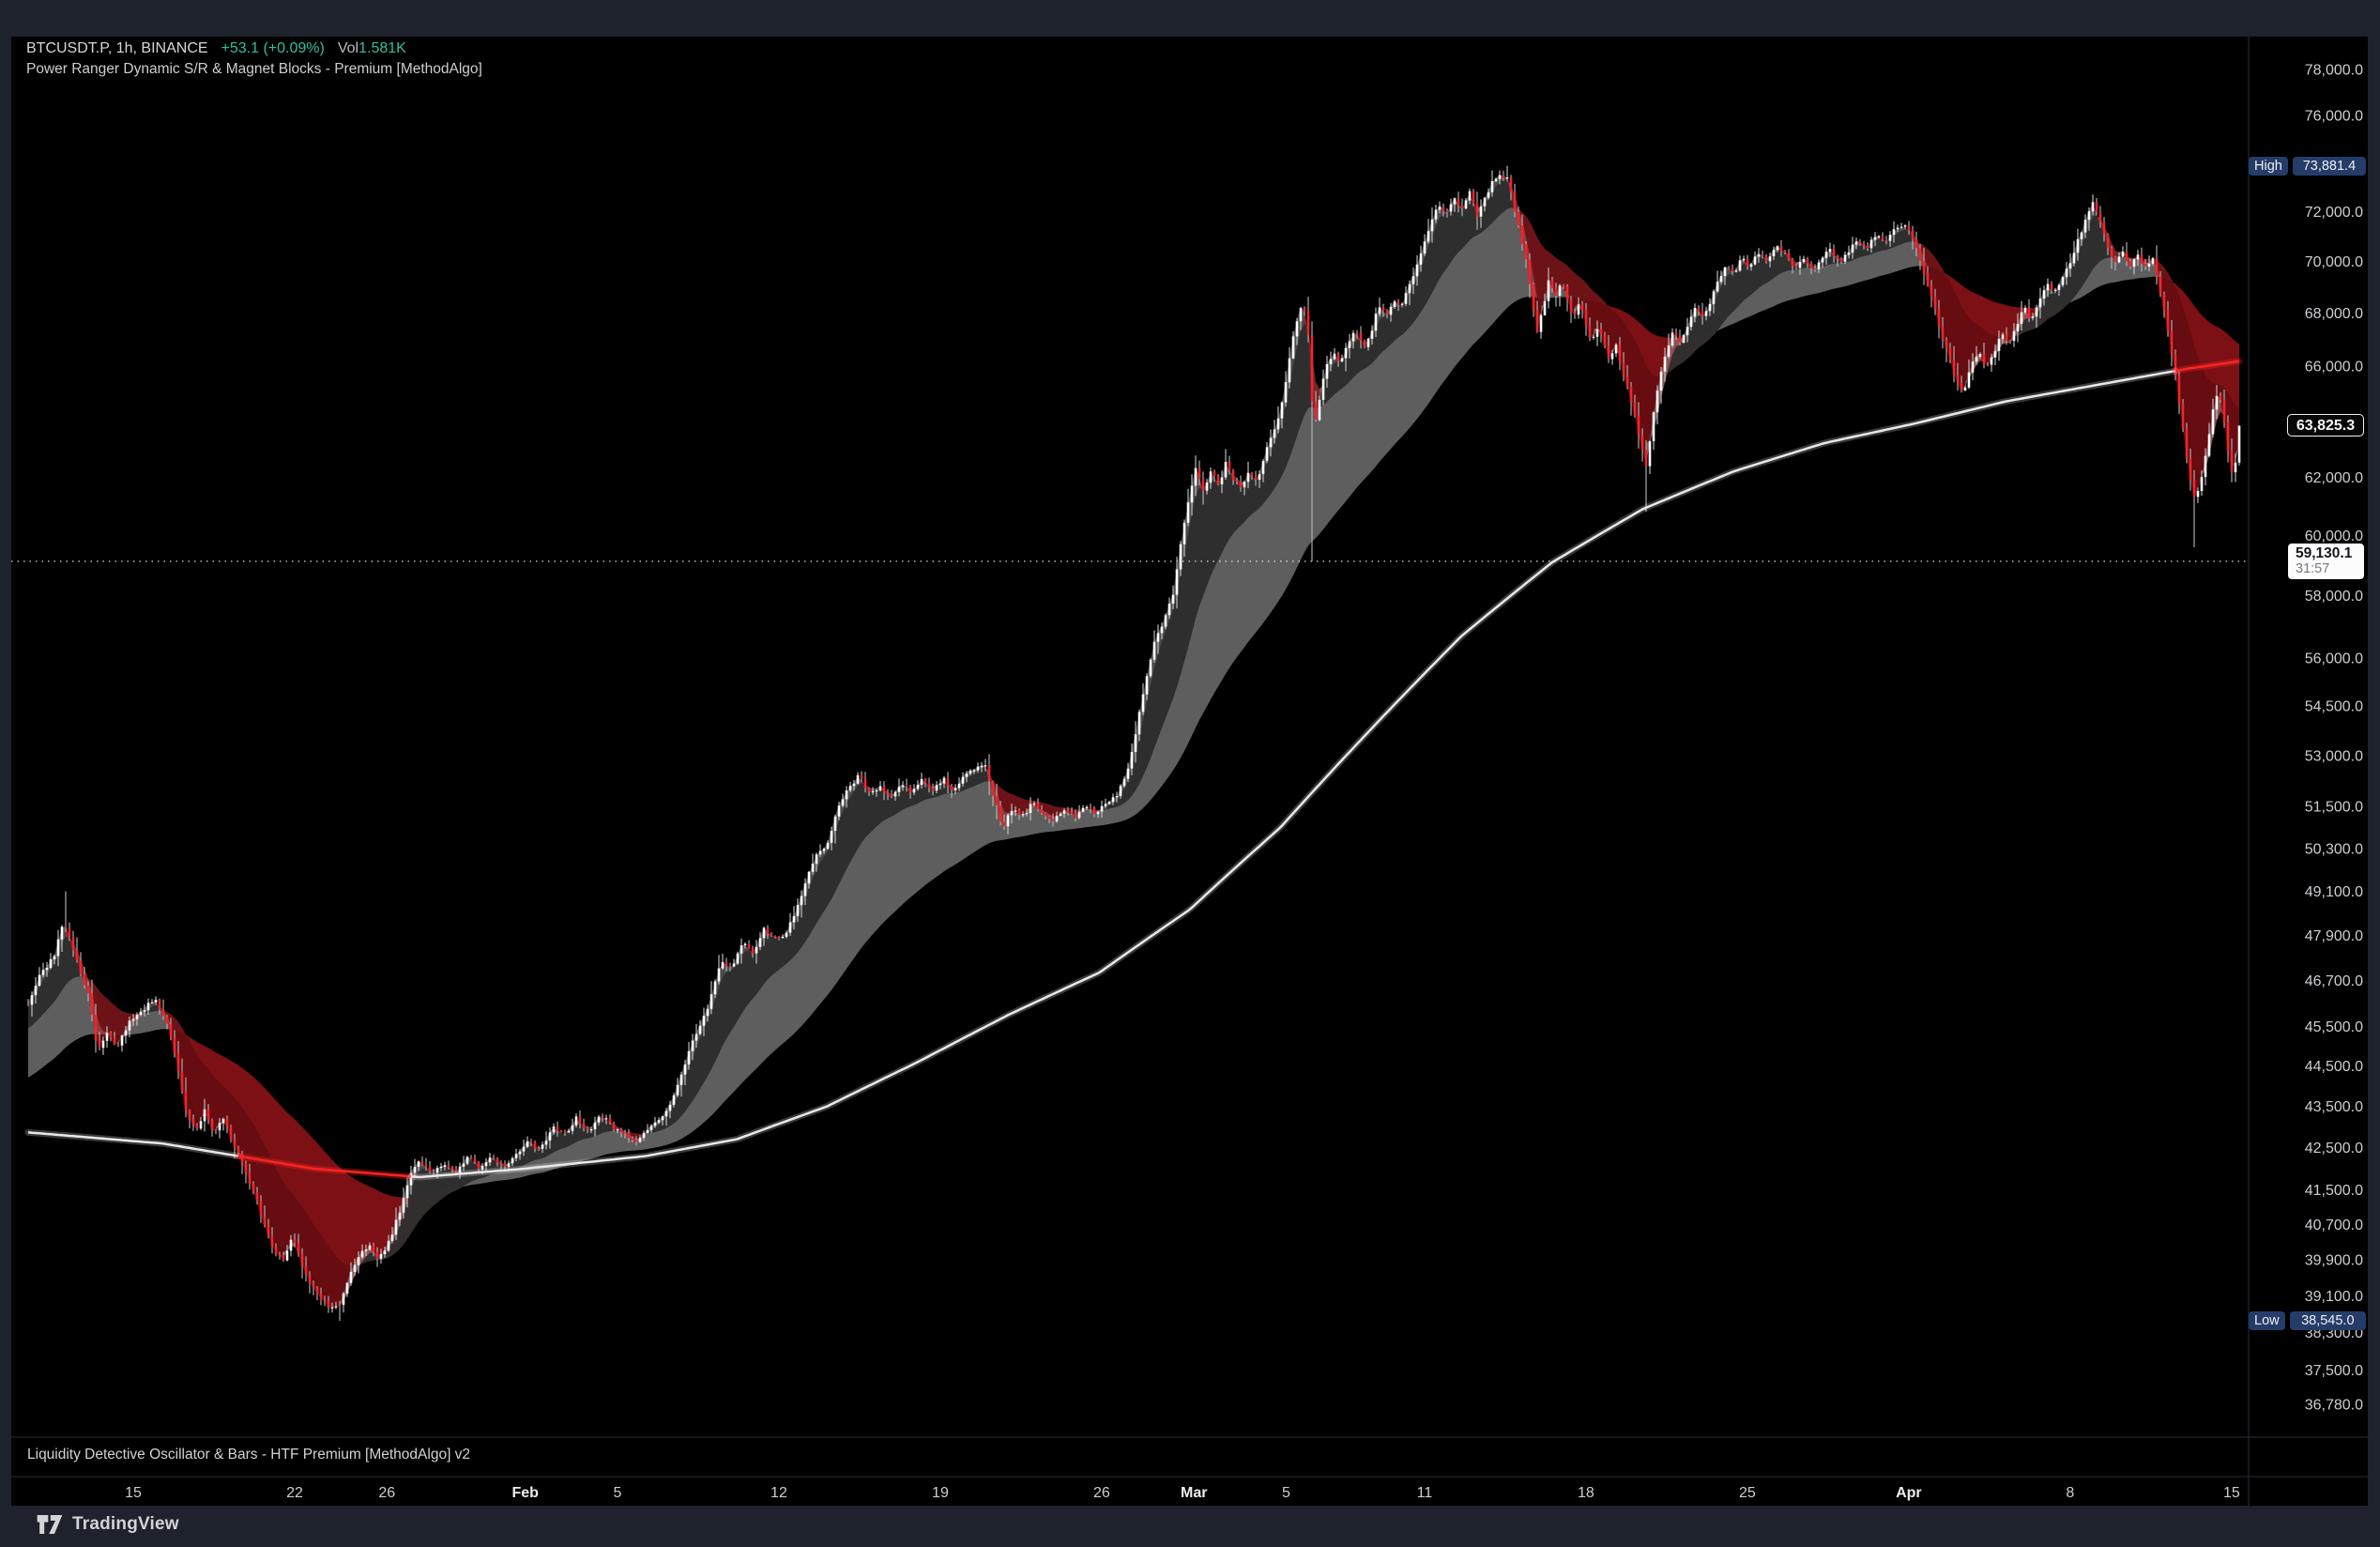  Describe the element at coordinates (294, 1493) in the screenshot. I see `time-tick-22: 22` at that location.